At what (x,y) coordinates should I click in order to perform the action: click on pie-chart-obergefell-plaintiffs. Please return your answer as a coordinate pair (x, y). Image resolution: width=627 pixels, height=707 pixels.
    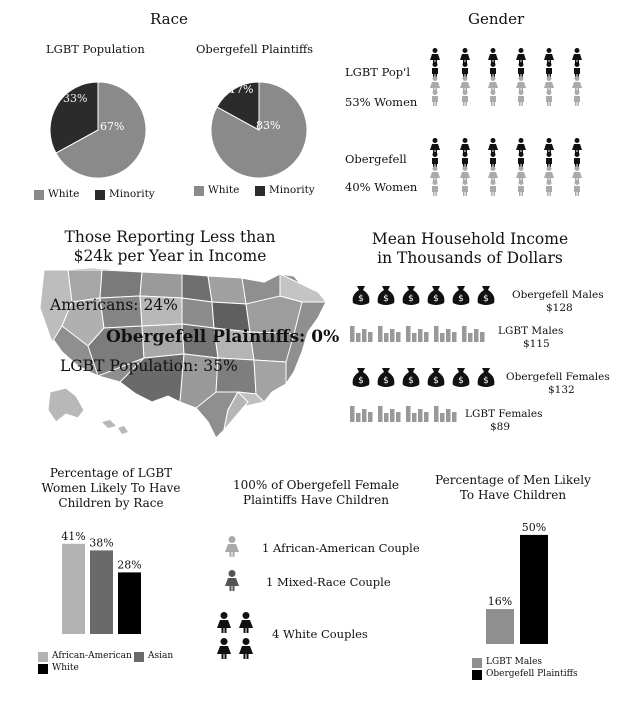
    Looking at the image, I should click on (259, 130).